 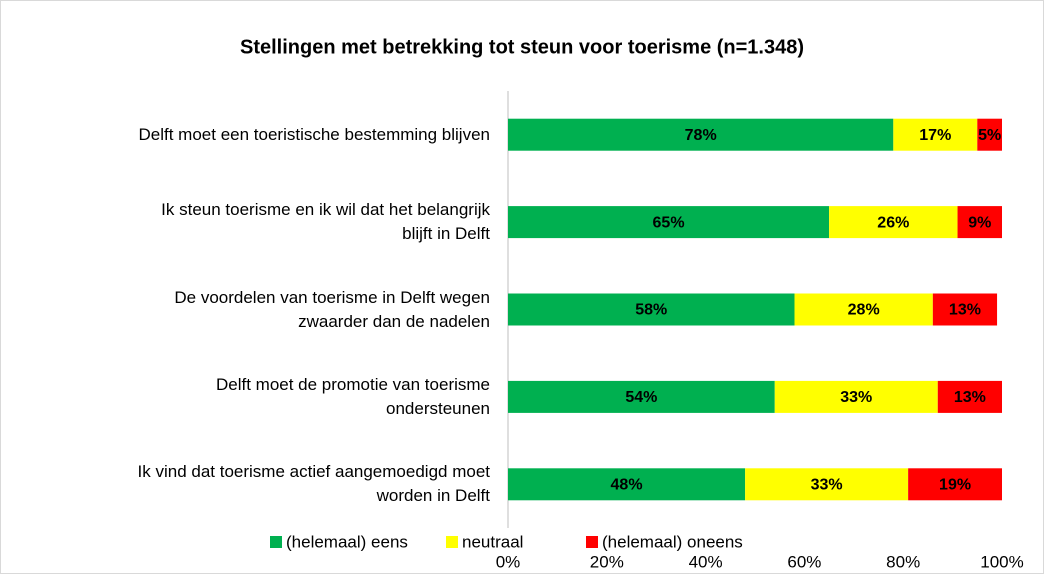 I want to click on data-label: 19%, so click(x=955, y=485).